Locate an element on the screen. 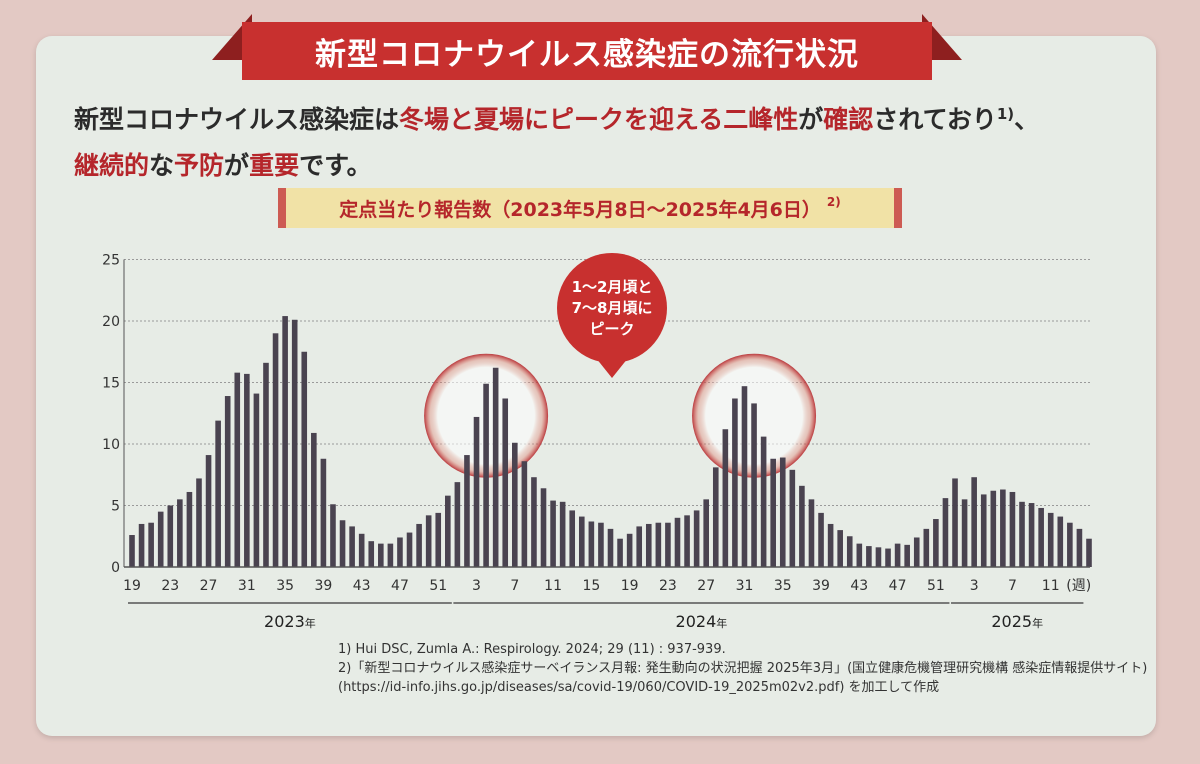  x-tick-label: 35 is located at coordinates (285, 586).